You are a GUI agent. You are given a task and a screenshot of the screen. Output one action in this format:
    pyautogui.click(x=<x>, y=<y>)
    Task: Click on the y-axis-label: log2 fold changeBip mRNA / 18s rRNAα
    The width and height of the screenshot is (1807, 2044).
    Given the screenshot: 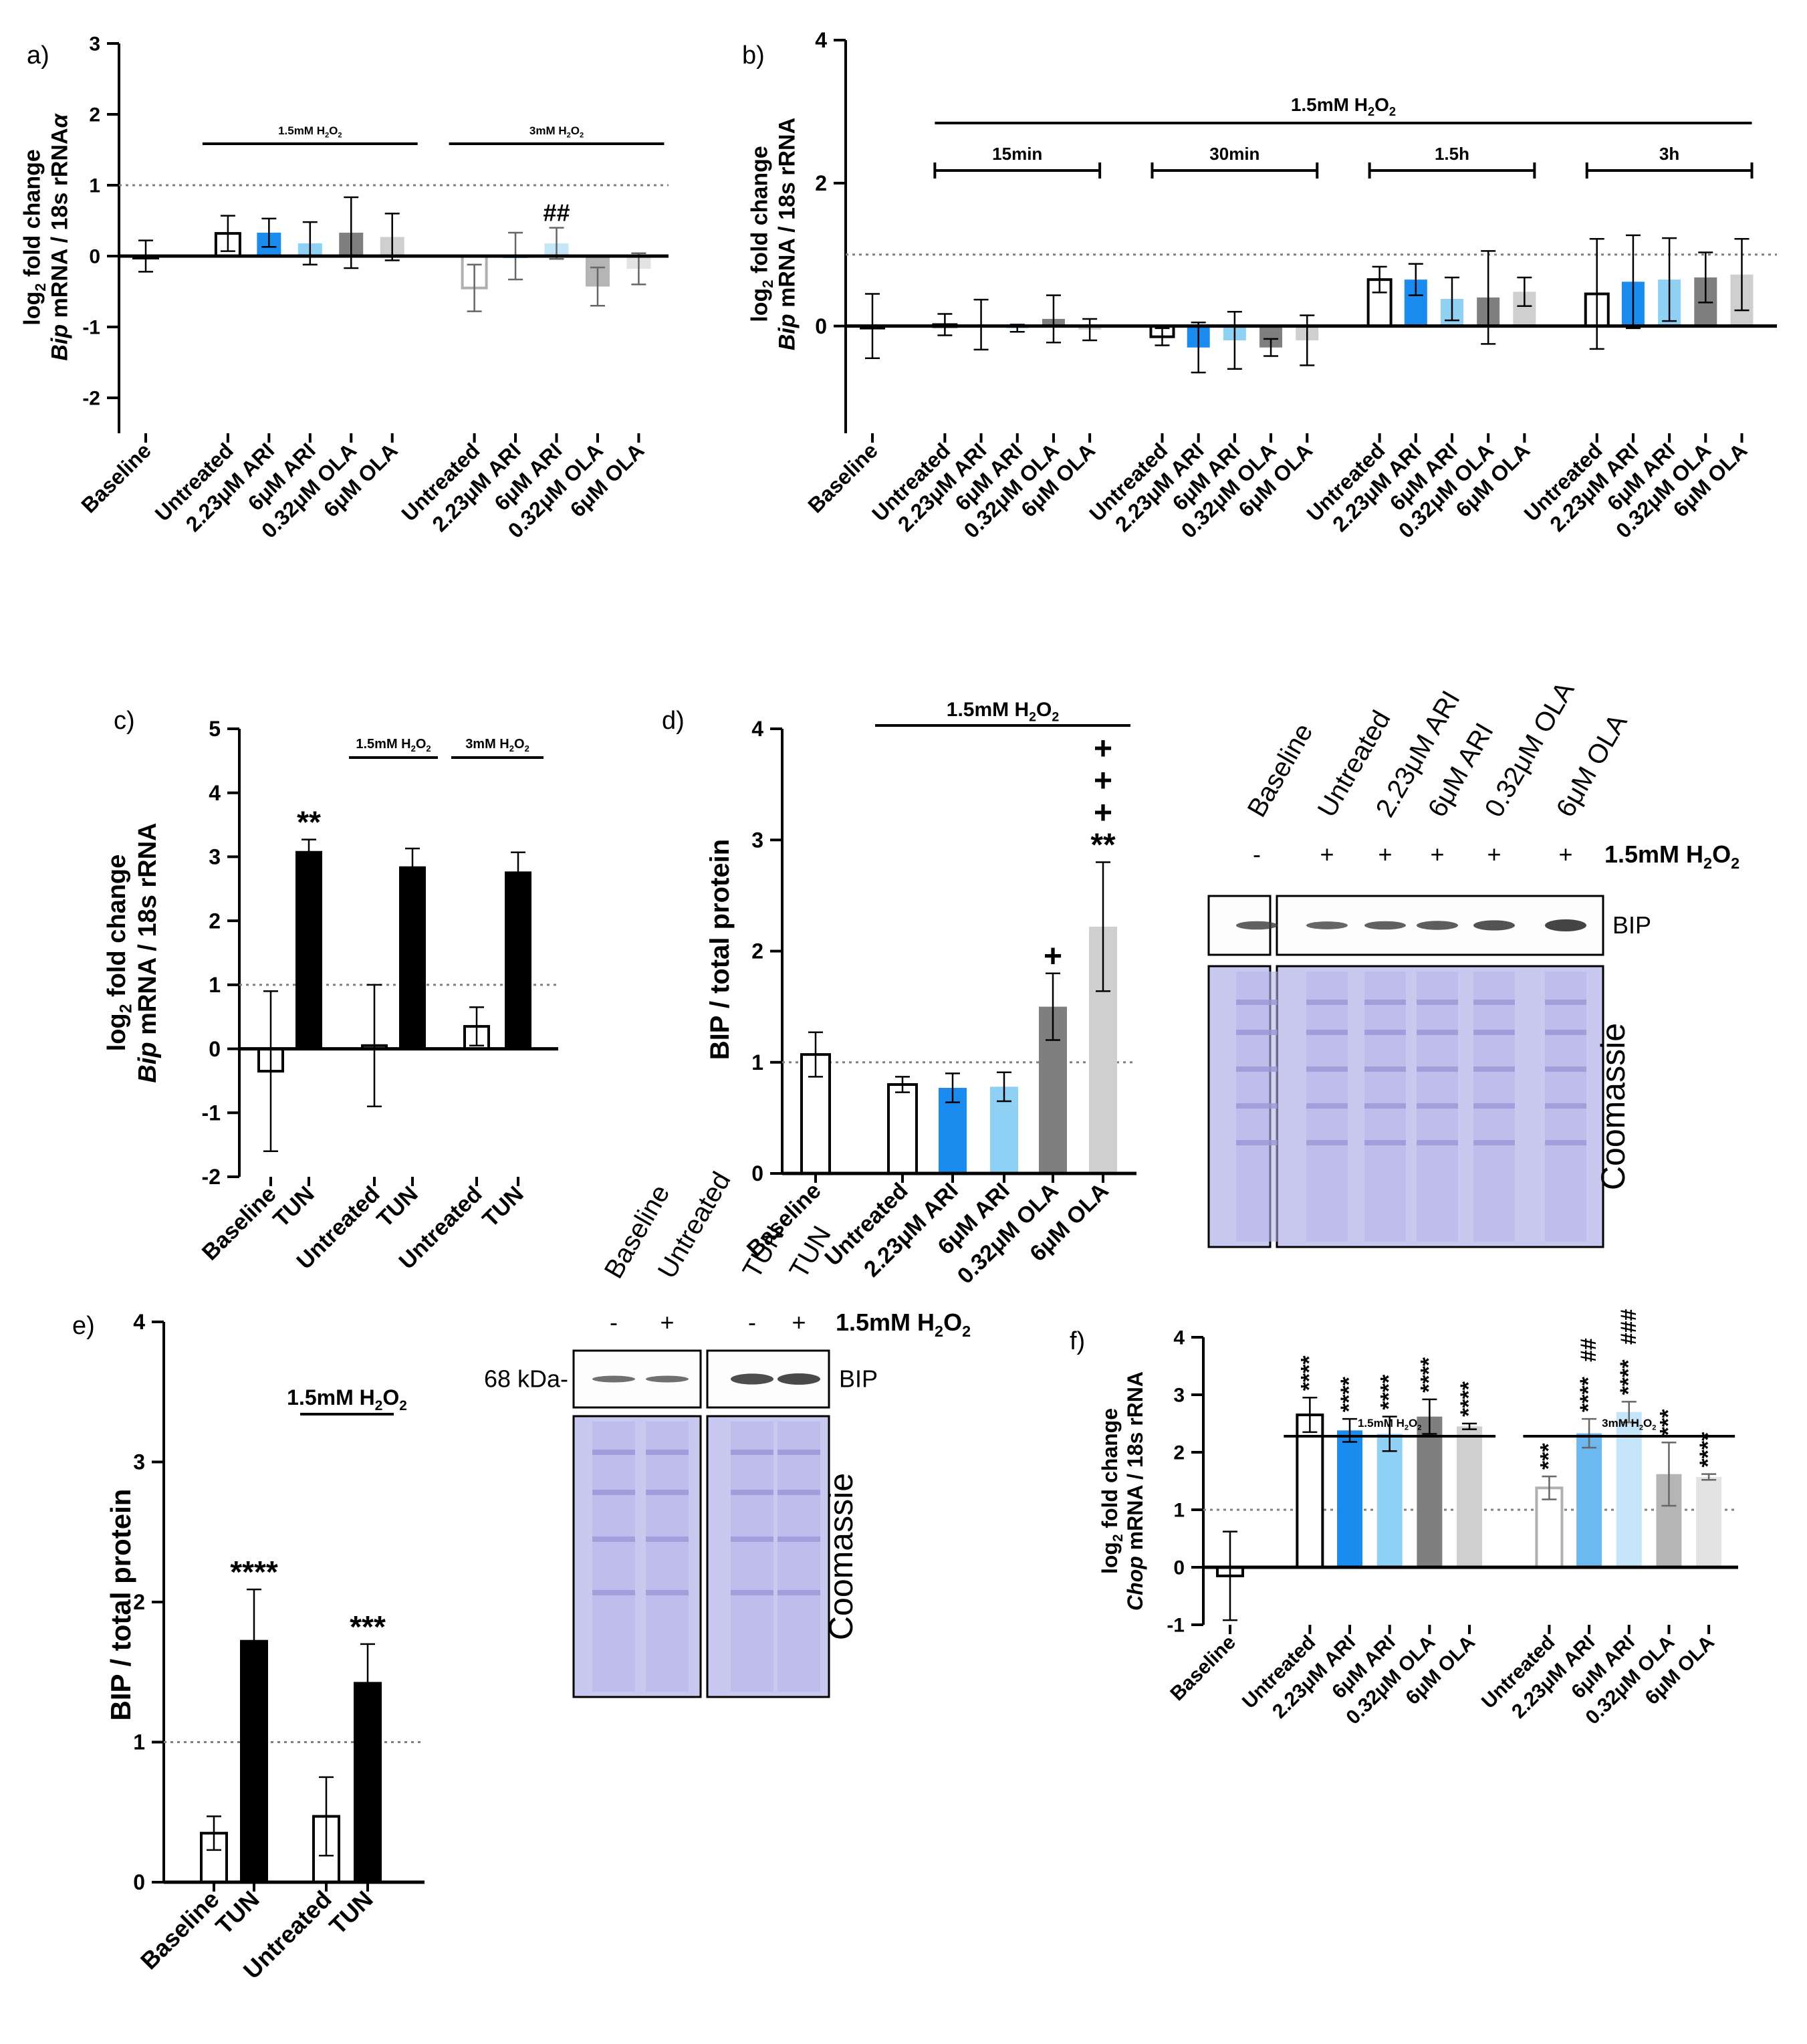 What is the action you would take?
    pyautogui.click(x=47, y=236)
    